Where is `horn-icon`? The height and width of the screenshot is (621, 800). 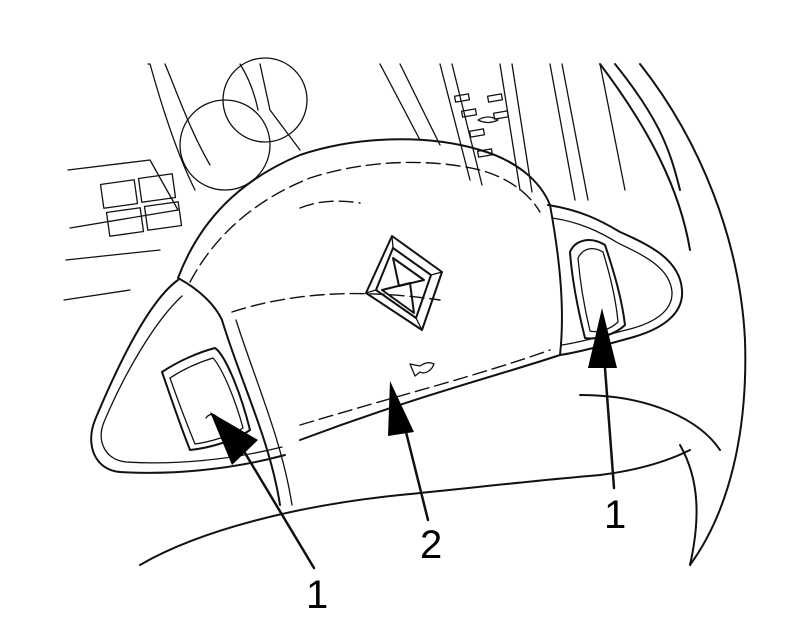 horn-icon is located at coordinates (422, 369).